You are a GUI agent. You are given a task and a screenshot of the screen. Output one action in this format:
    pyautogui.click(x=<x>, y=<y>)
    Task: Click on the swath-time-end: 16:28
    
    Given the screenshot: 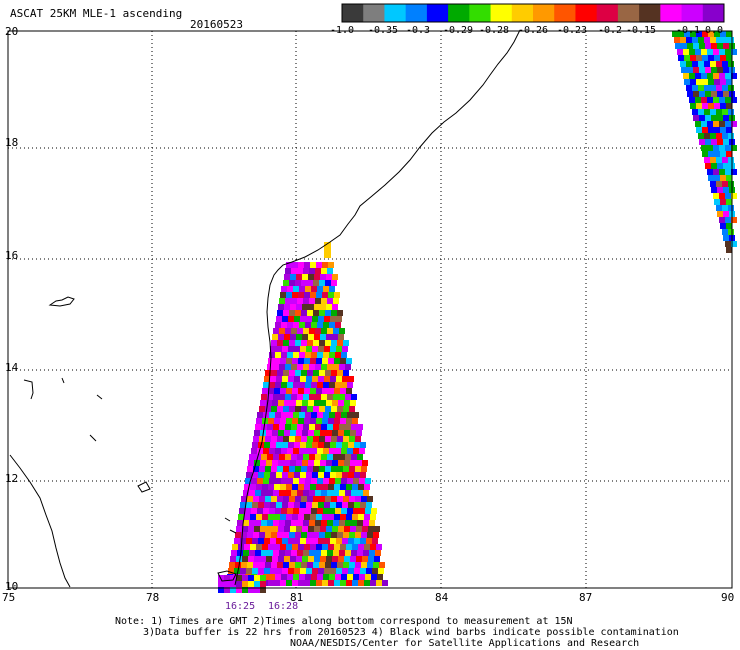 What is the action you would take?
    pyautogui.click(x=283, y=606)
    